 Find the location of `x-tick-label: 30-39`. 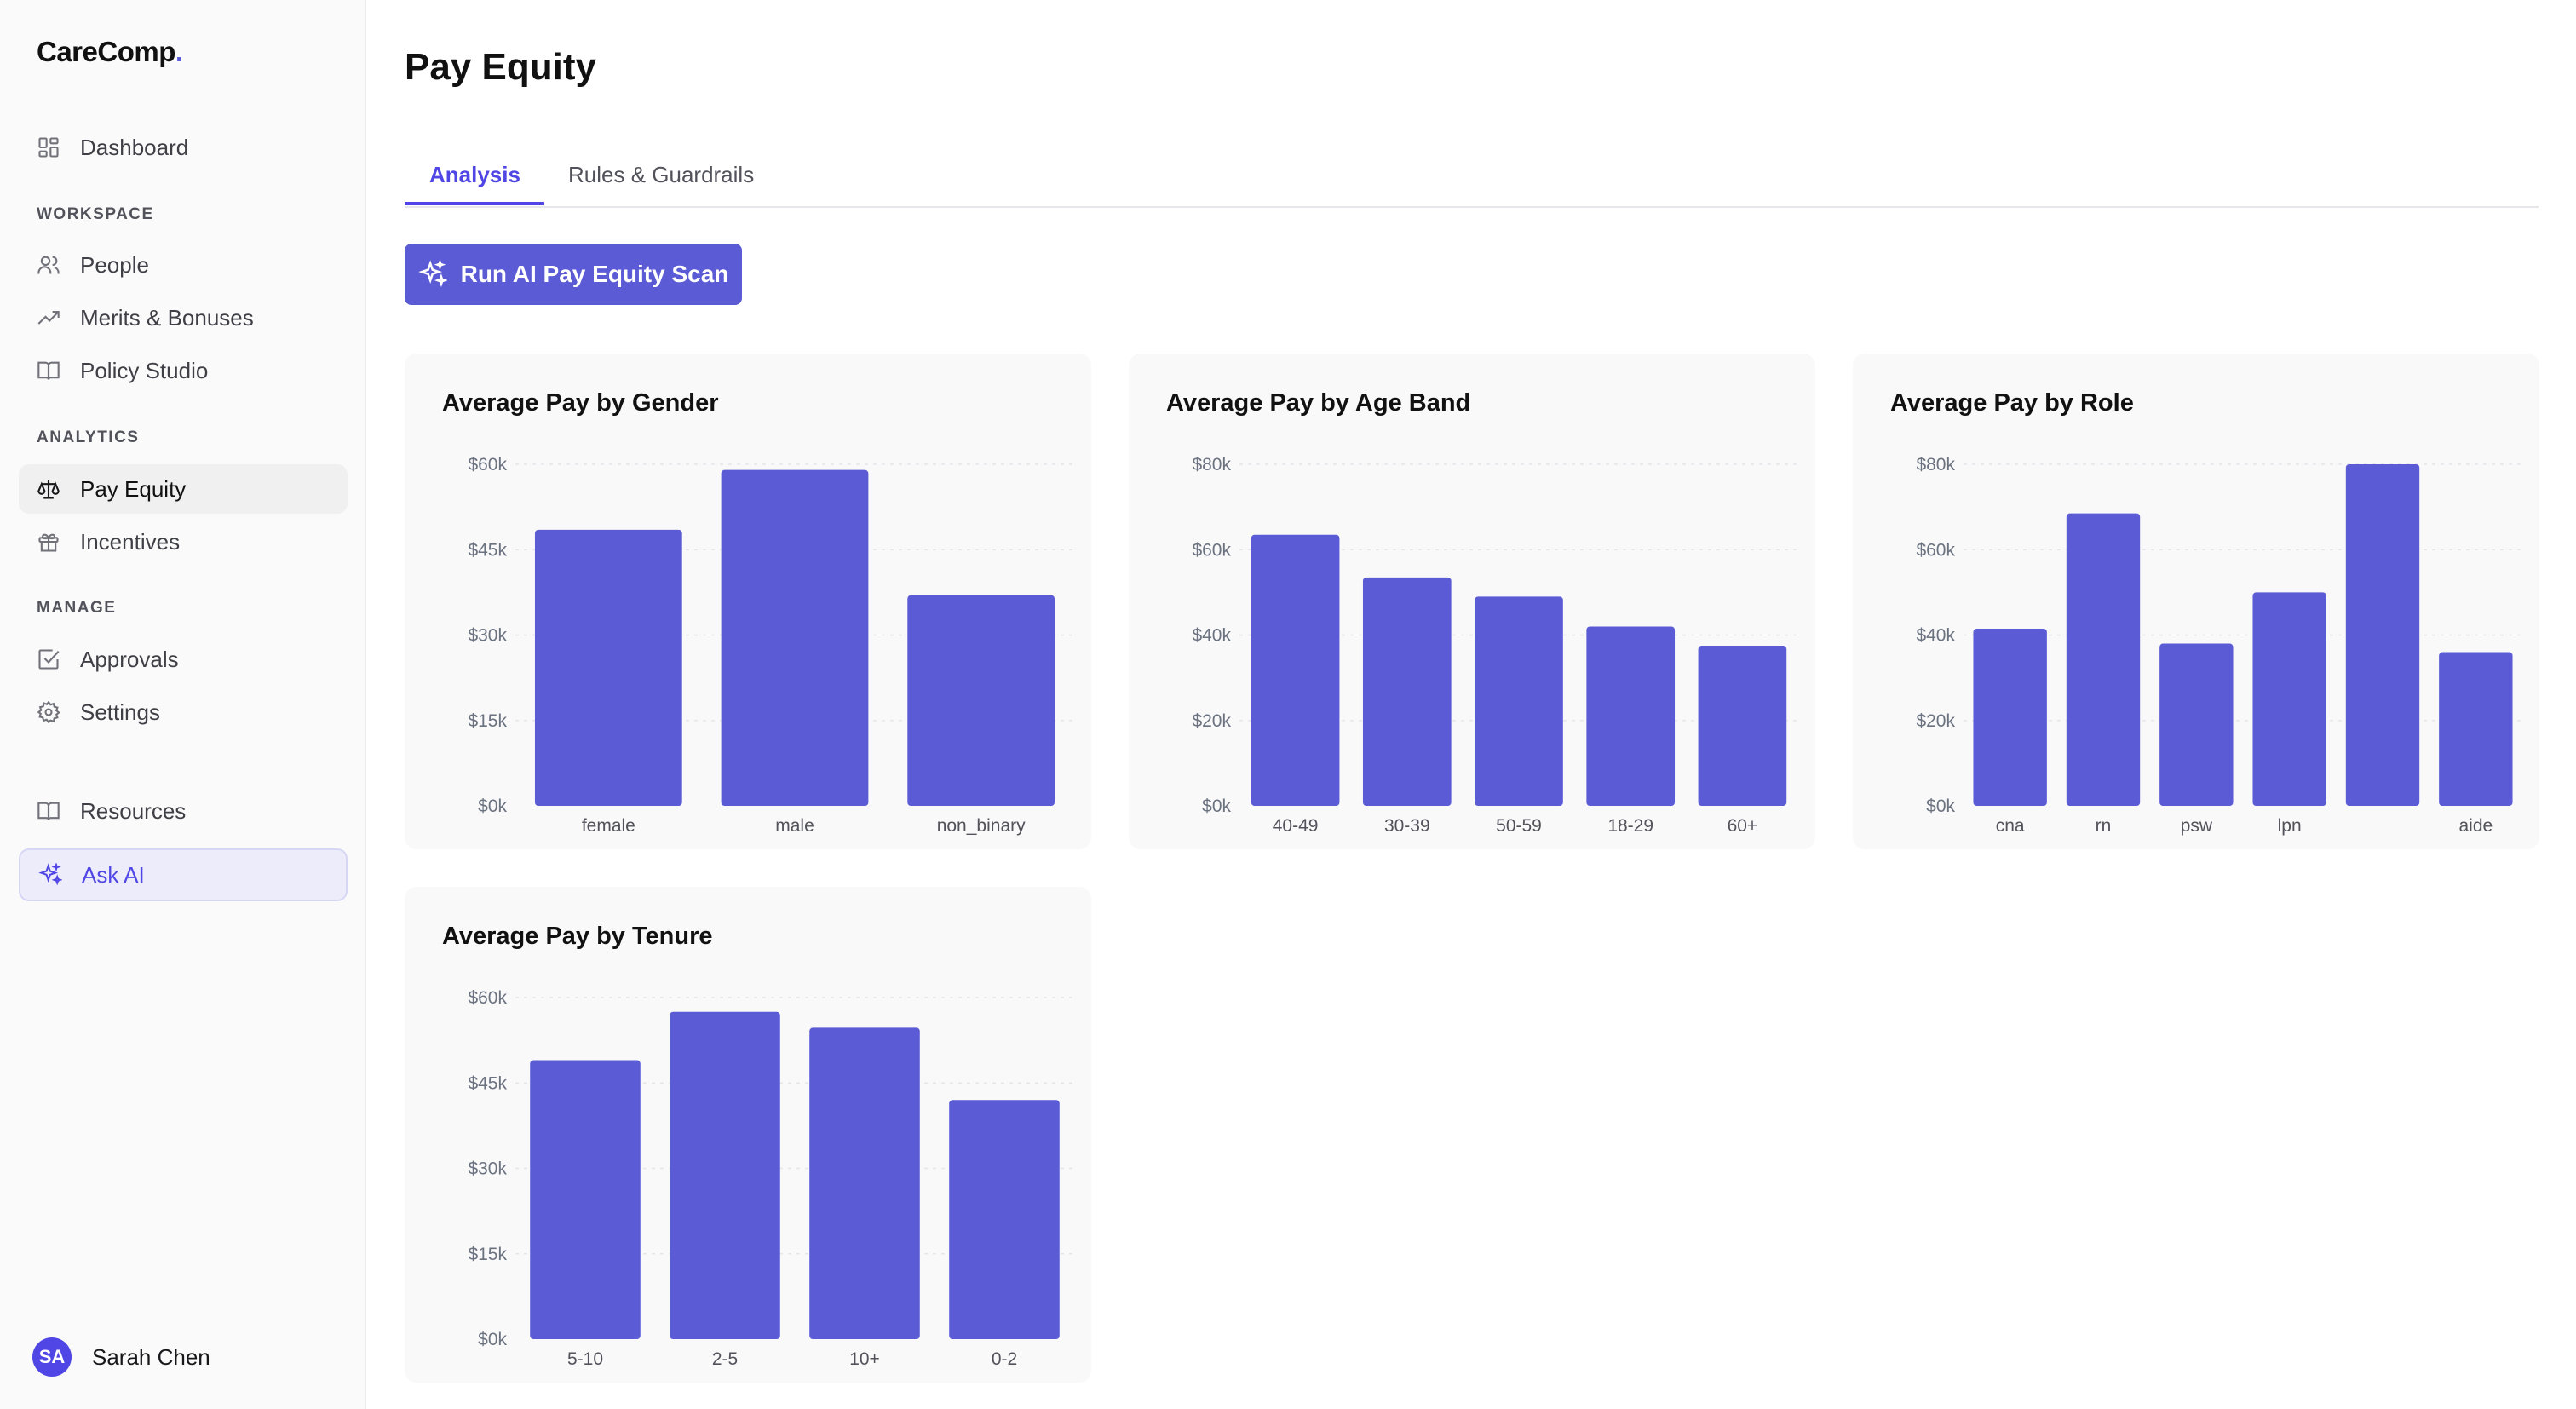

x-tick-label: 30-39 is located at coordinates (1407, 826).